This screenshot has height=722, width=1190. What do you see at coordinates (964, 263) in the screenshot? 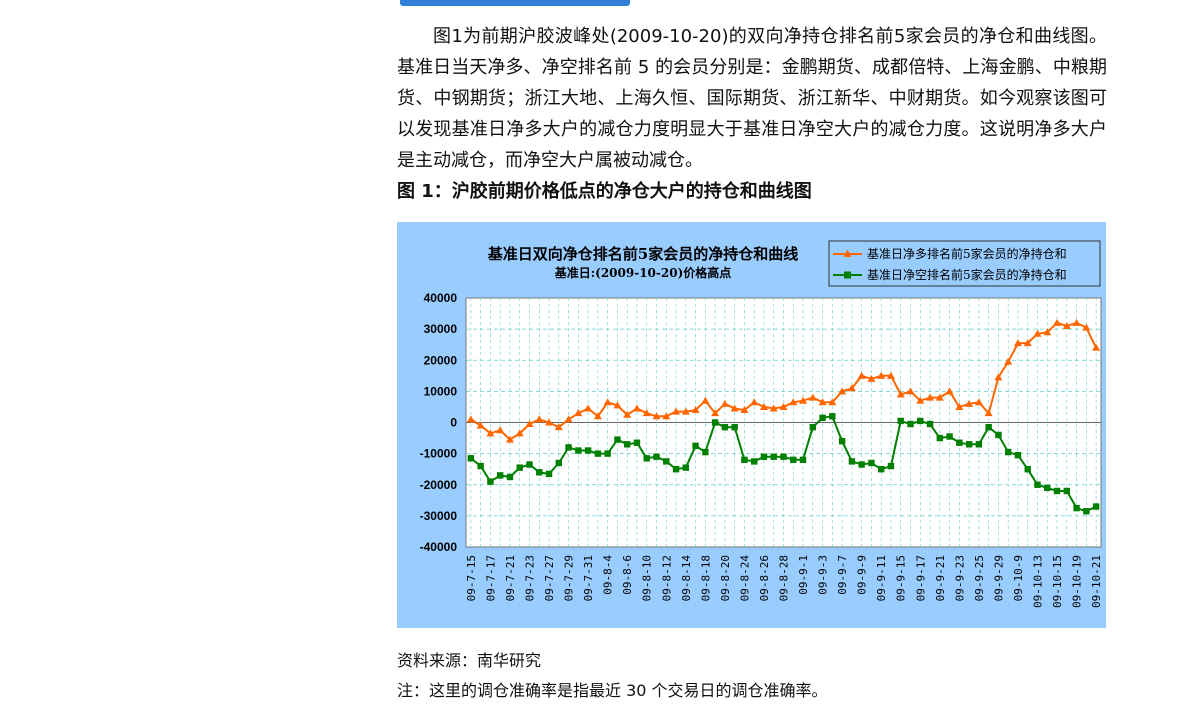
I see `chart-legend: 基准日净多排名前5家会员的净持仓和 基准日净空排名前5家会员的净持仓和` at bounding box center [964, 263].